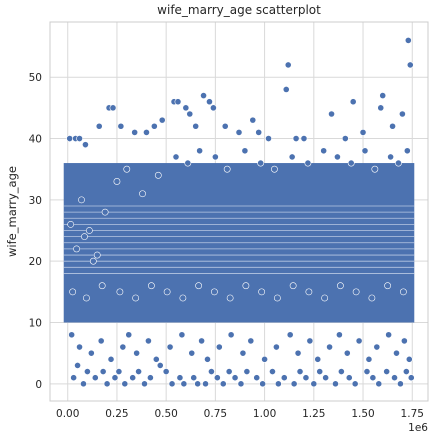  What do you see at coordinates (35, 324) in the screenshot?
I see `y-tick-label: 10` at bounding box center [35, 324].